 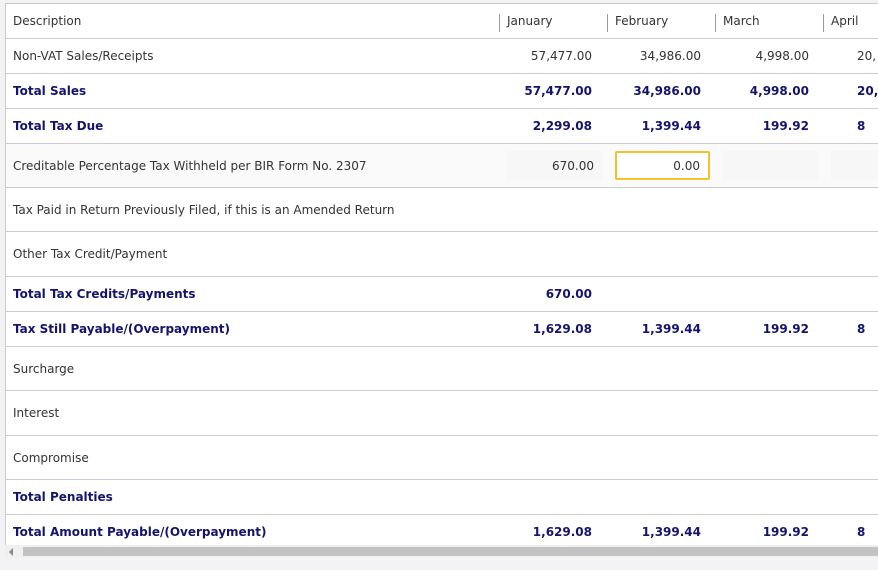 I want to click on scroll-thumb, so click(x=450, y=551).